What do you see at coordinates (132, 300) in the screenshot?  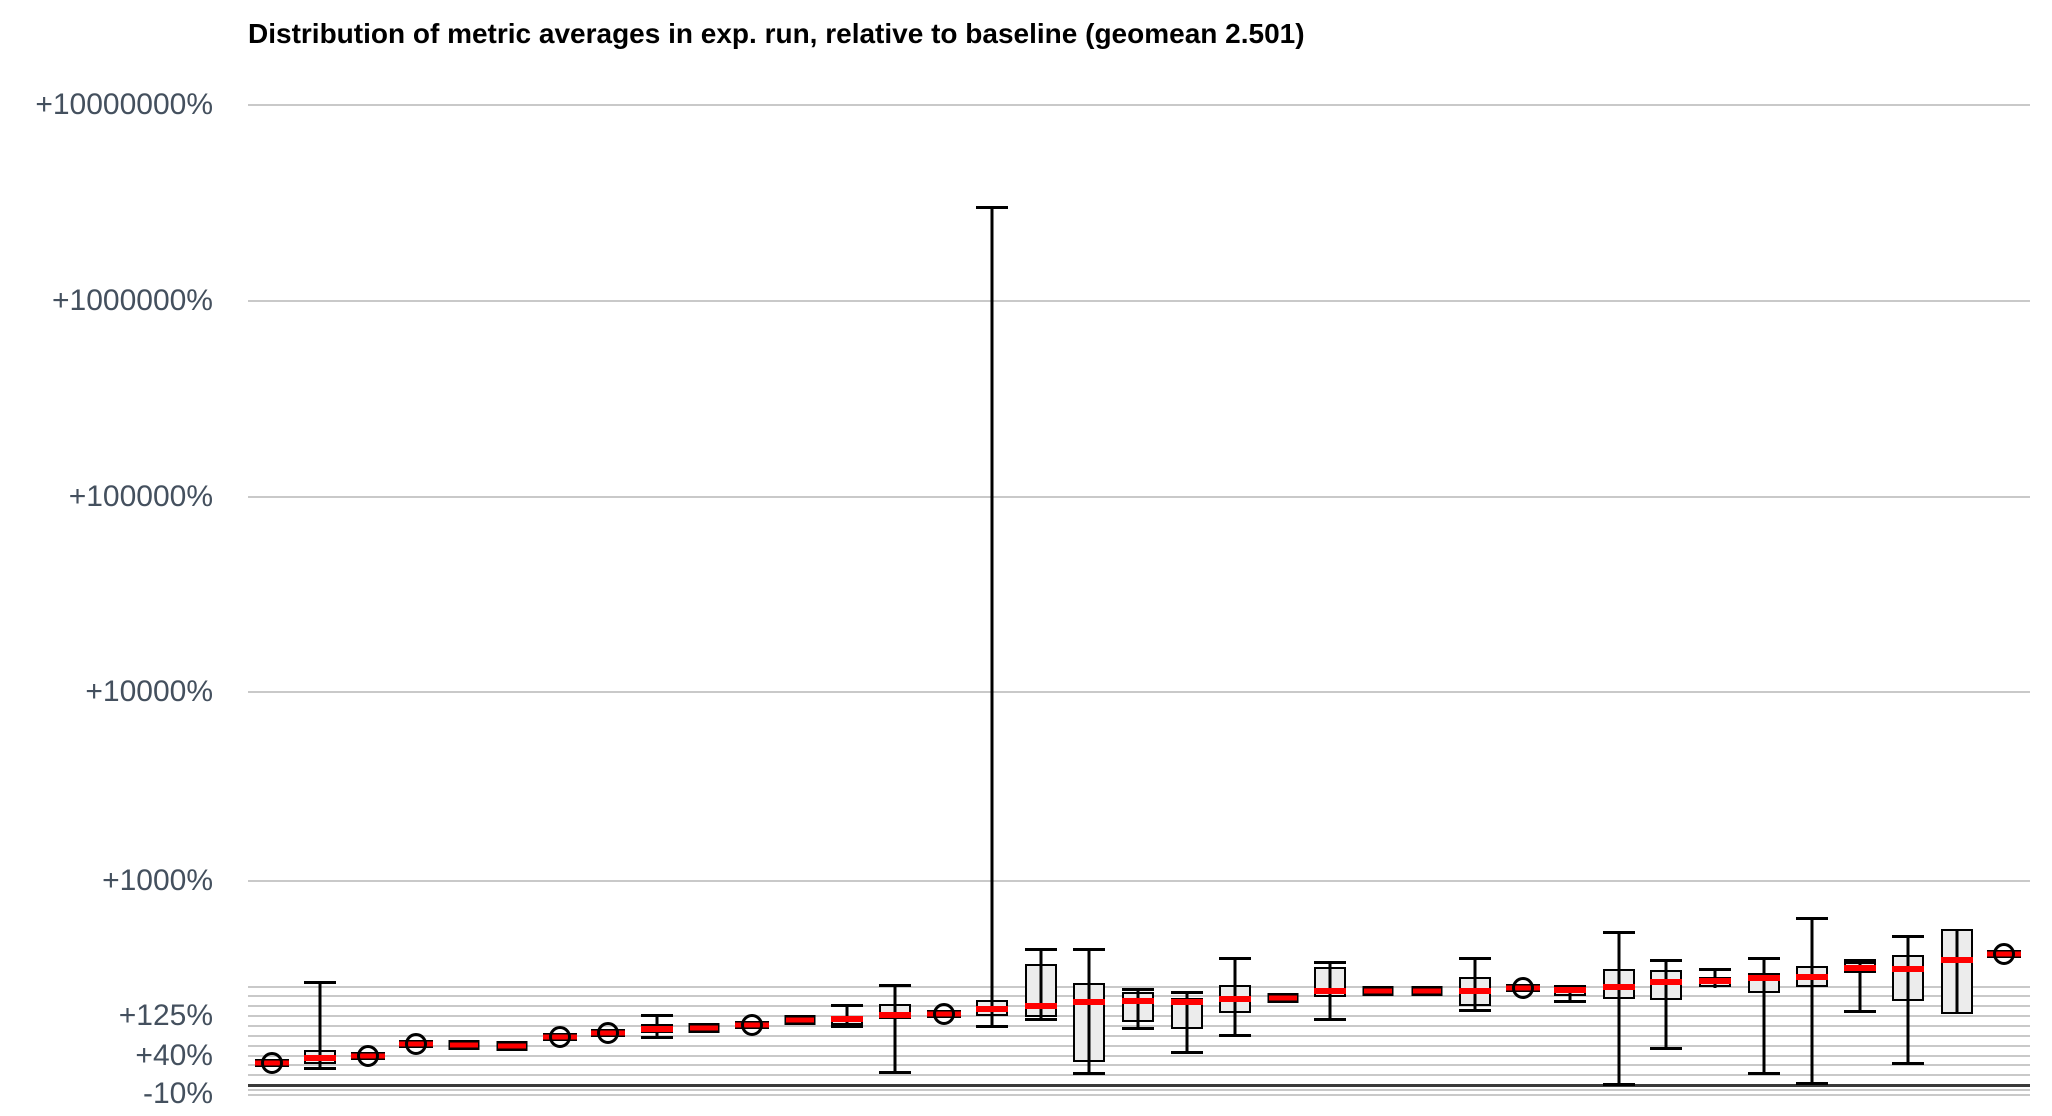 I see `y-tick-label: +1000000%` at bounding box center [132, 300].